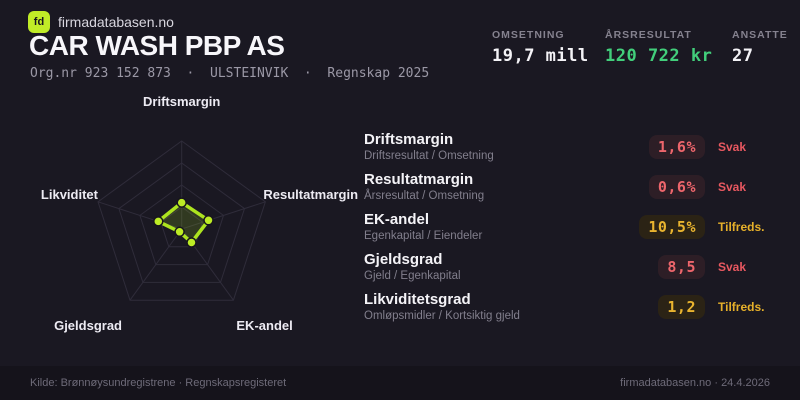 Image resolution: width=800 pixels, height=400 pixels. I want to click on metric-value-badge: 10,5%, so click(672, 227).